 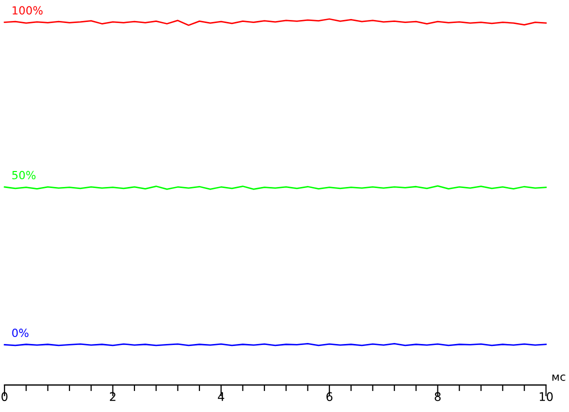 I want to click on series-label: 0%, so click(x=20, y=333).